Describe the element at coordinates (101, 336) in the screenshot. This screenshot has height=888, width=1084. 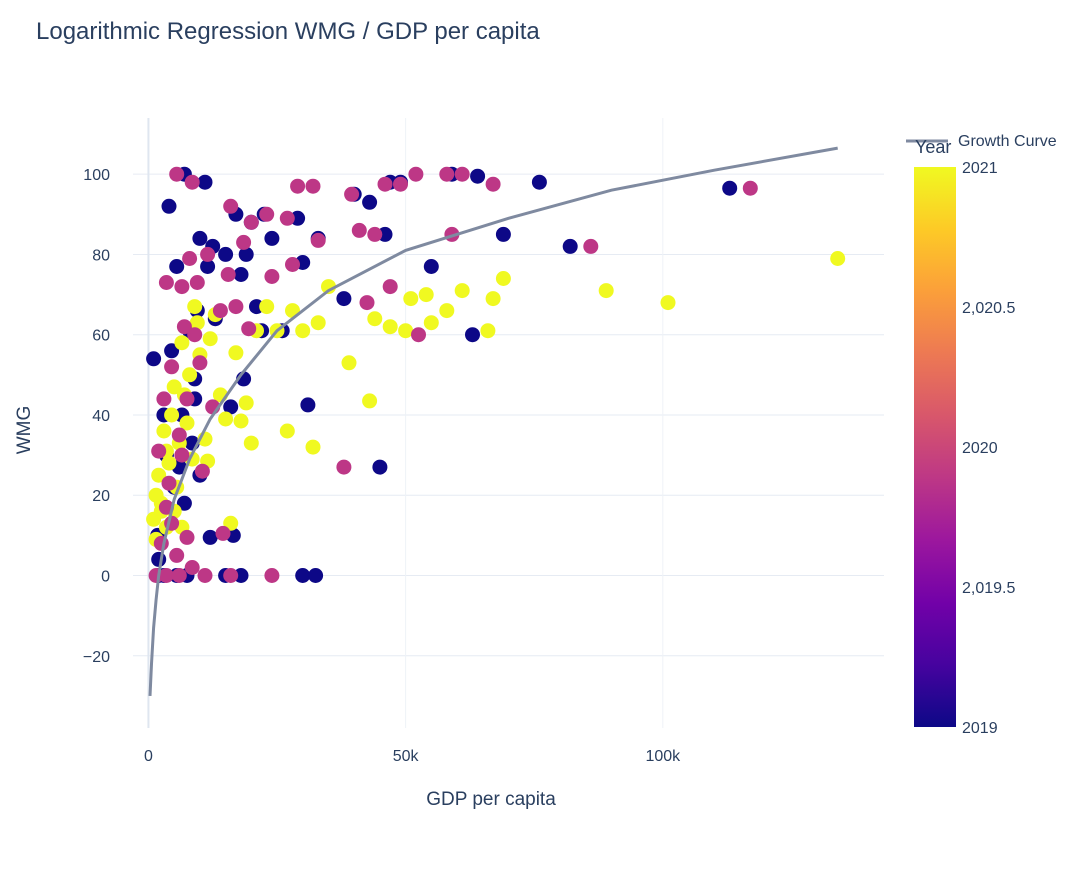
I see `y-tick-label: 60` at that location.